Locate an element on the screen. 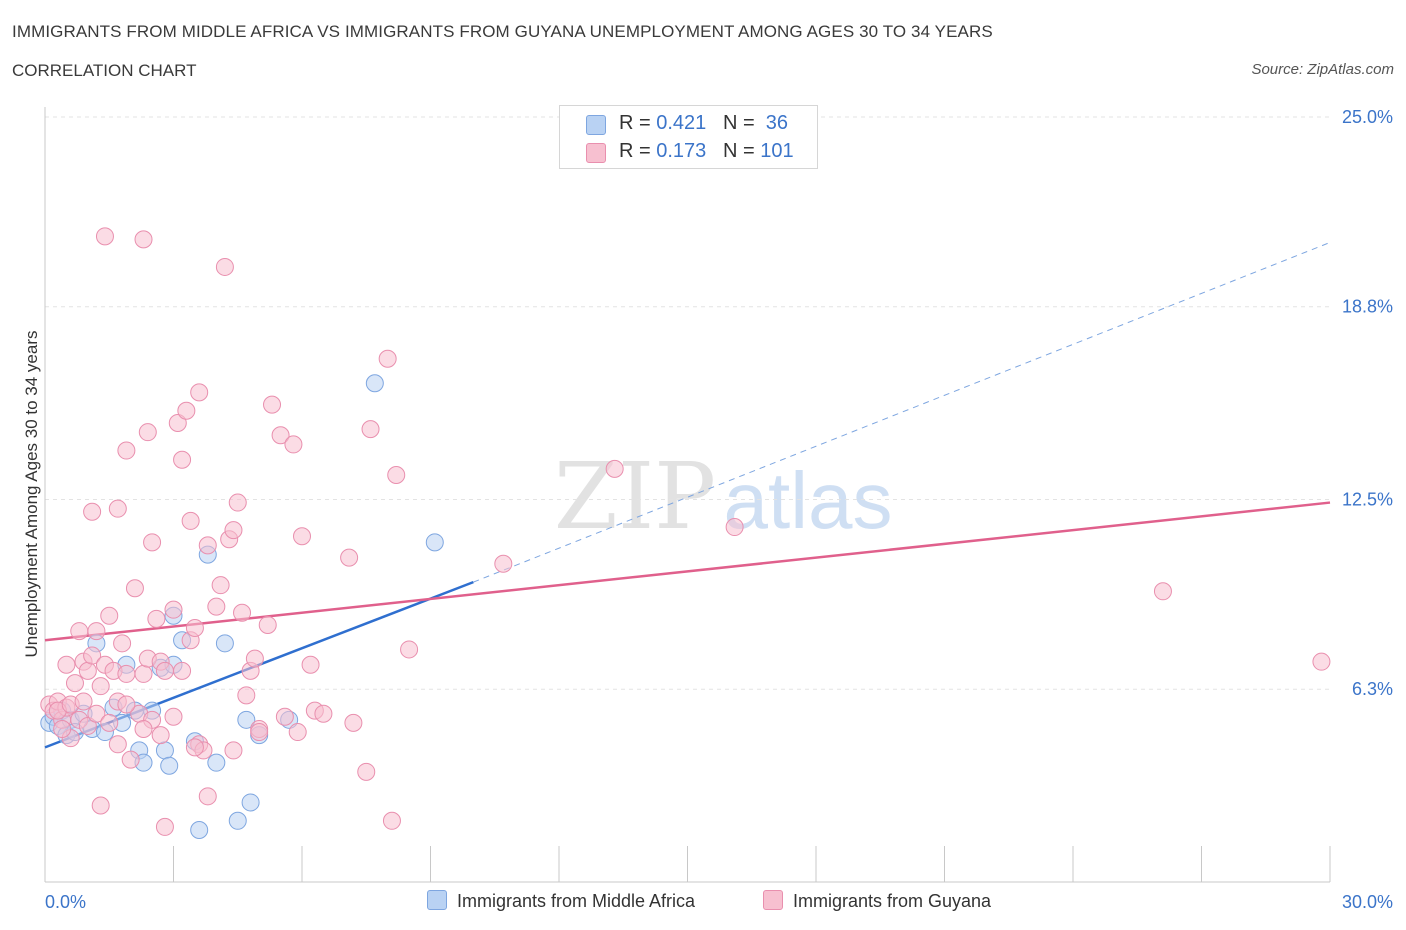  y-axis-label: Unemployment Among Ages 30 to 34 years is located at coordinates (31, 494).